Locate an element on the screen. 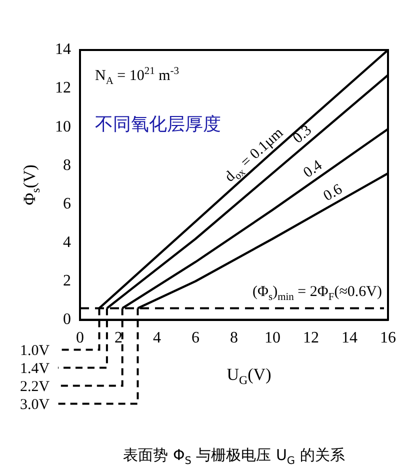 The width and height of the screenshot is (410, 469). x-tick-label: 8 is located at coordinates (234, 338).